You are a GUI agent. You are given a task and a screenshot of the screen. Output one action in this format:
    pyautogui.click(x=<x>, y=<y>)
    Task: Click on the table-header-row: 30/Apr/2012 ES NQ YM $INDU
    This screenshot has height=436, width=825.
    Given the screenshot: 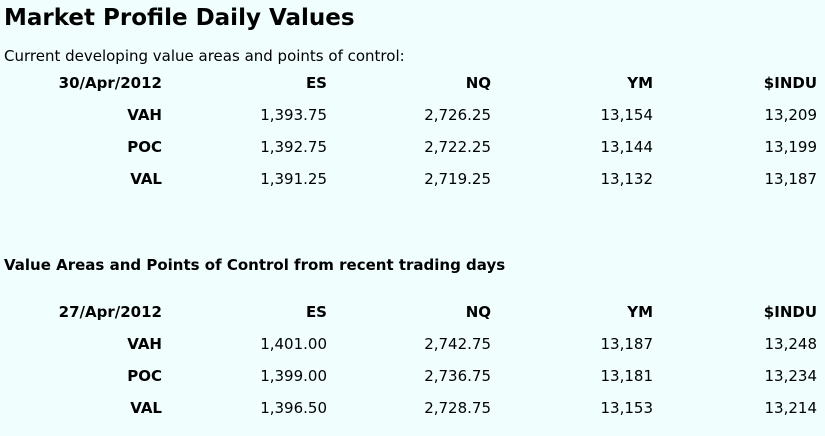 What is the action you would take?
    pyautogui.click(x=410, y=83)
    